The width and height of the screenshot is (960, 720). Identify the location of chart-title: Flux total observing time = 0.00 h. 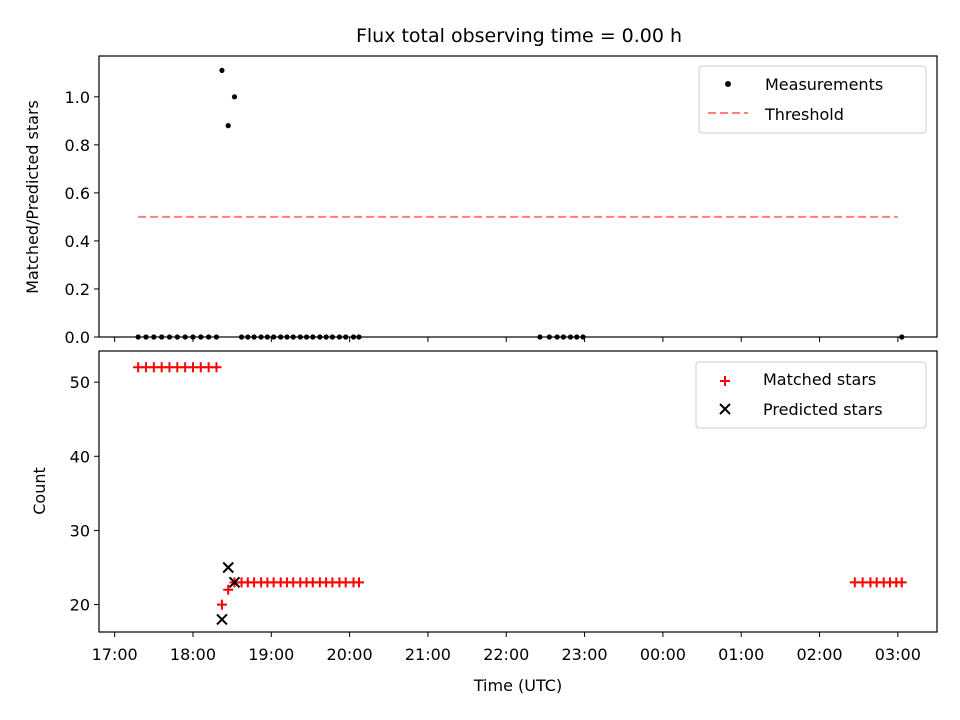
(519, 36).